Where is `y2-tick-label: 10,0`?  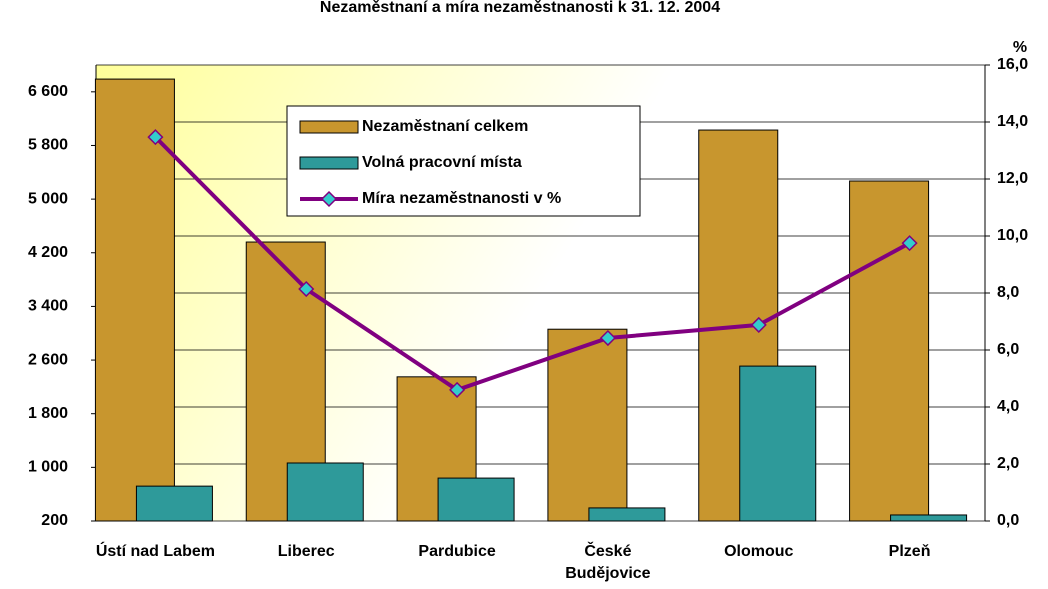 y2-tick-label: 10,0 is located at coordinates (1012, 235).